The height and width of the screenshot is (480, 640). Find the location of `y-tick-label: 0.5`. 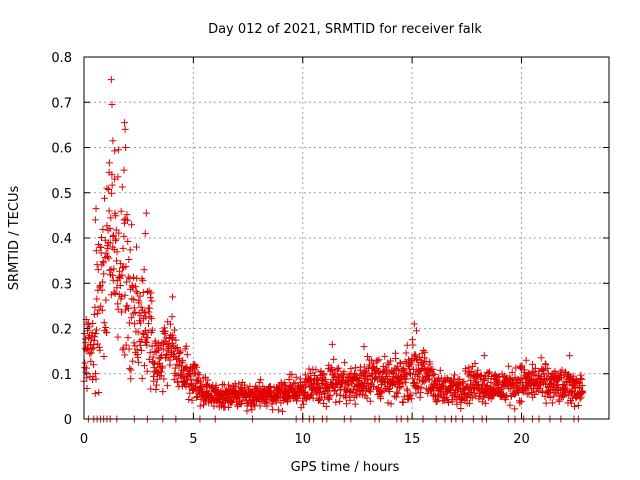

y-tick-label: 0.5 is located at coordinates (61, 194).